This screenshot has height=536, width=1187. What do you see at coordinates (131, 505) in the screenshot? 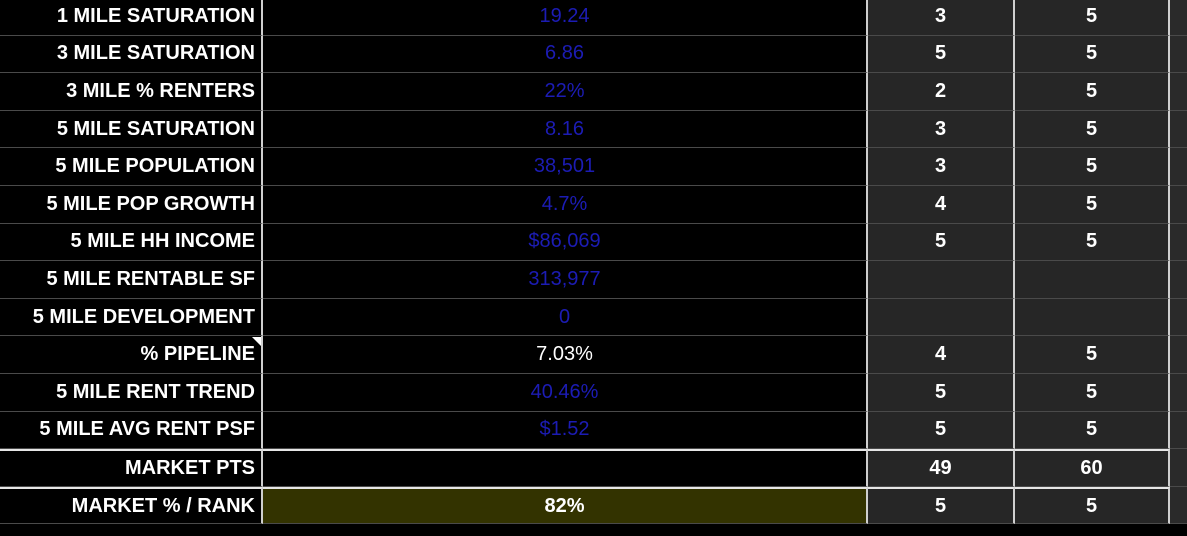
I see `row-label: MARKET % / RANK` at bounding box center [131, 505].